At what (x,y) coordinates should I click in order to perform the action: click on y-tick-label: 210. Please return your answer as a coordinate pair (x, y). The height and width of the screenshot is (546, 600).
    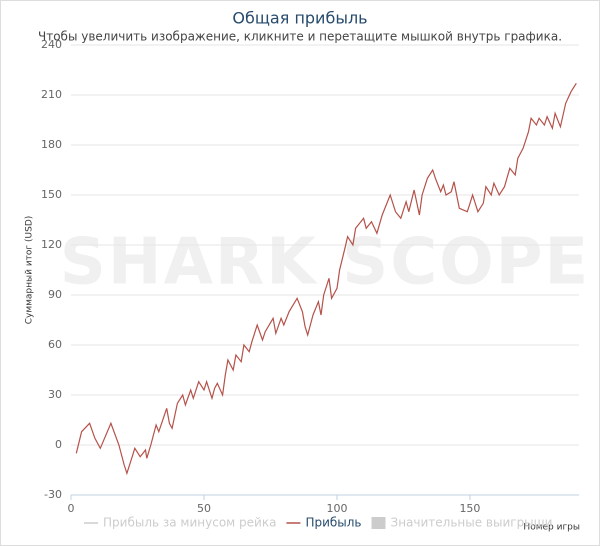
    Looking at the image, I should click on (51, 94).